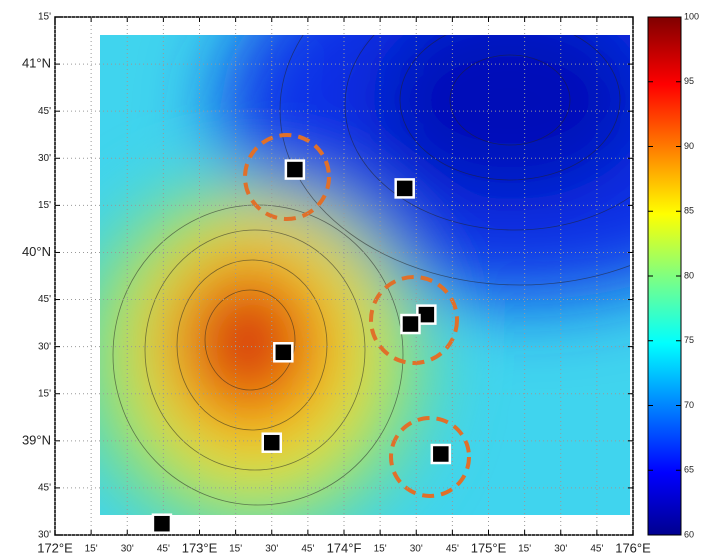 This screenshot has height=560, width=701. What do you see at coordinates (689, 275) in the screenshot?
I see `colorbar-label: 80` at bounding box center [689, 275].